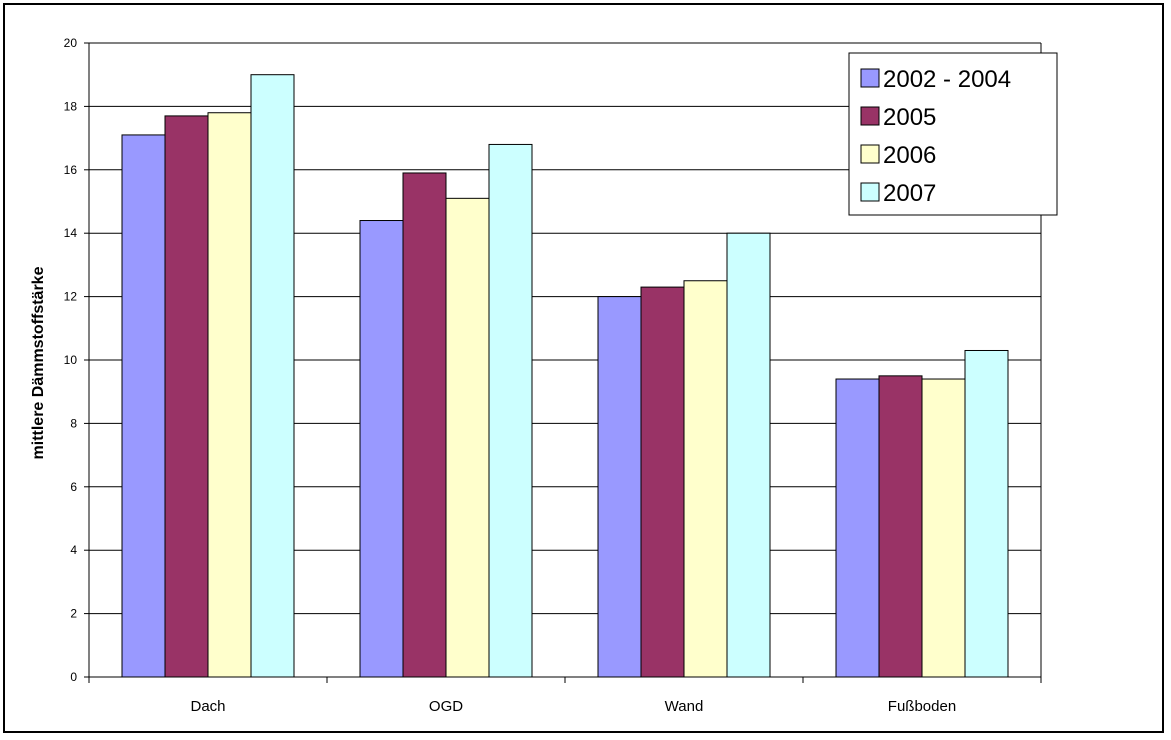 This screenshot has width=1171, height=740. Describe the element at coordinates (71, 170) in the screenshot. I see `y-tick-label: 16` at that location.